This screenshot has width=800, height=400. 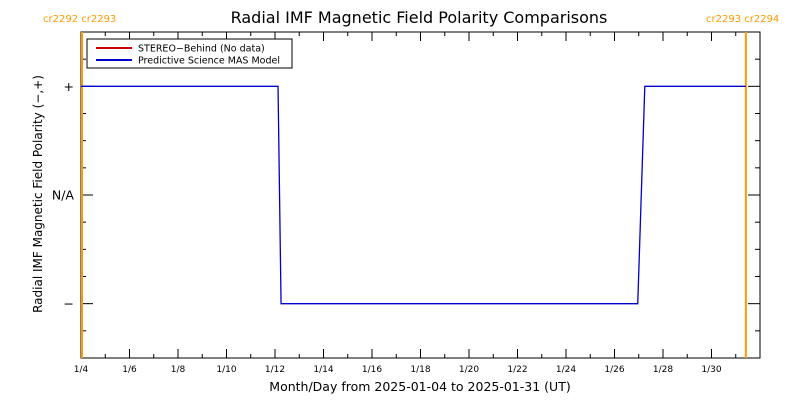 What do you see at coordinates (209, 61) in the screenshot?
I see `legend-label-mas-model: Predictive Science MAS Model` at bounding box center [209, 61].